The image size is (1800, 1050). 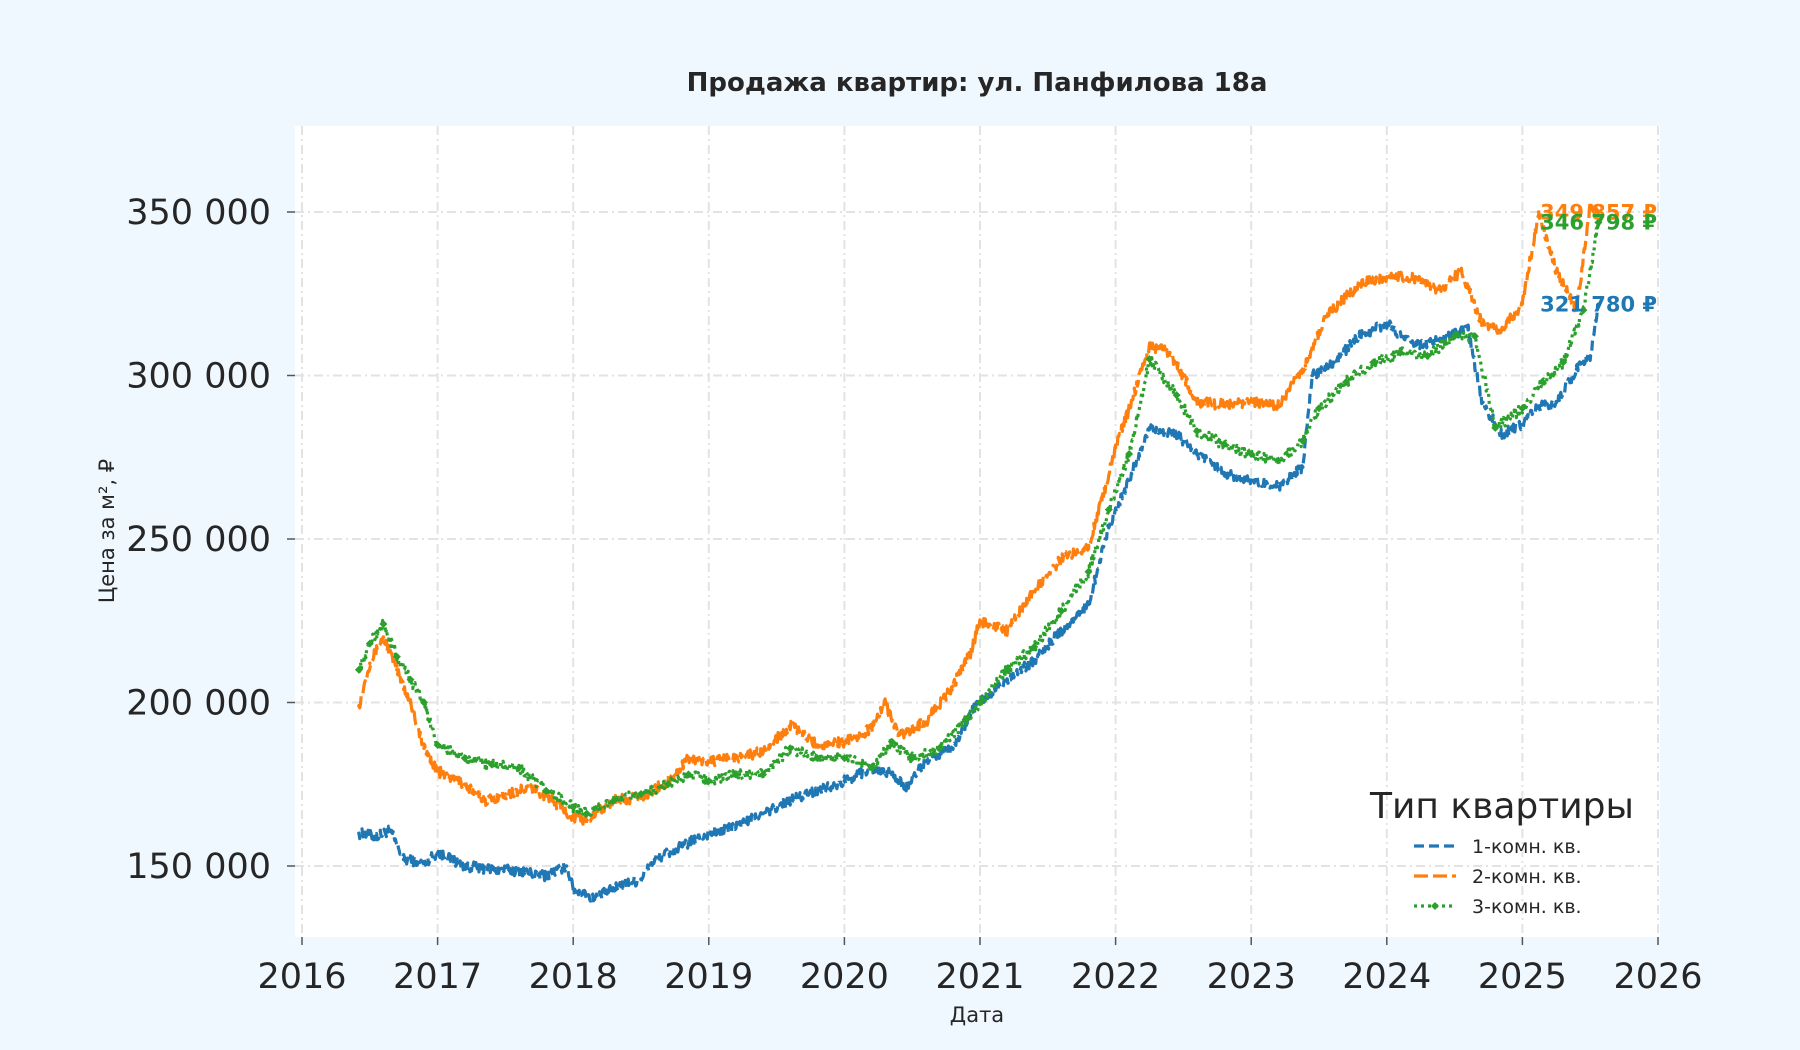 I want to click on y-tick-label: 300 000, so click(x=198, y=377).